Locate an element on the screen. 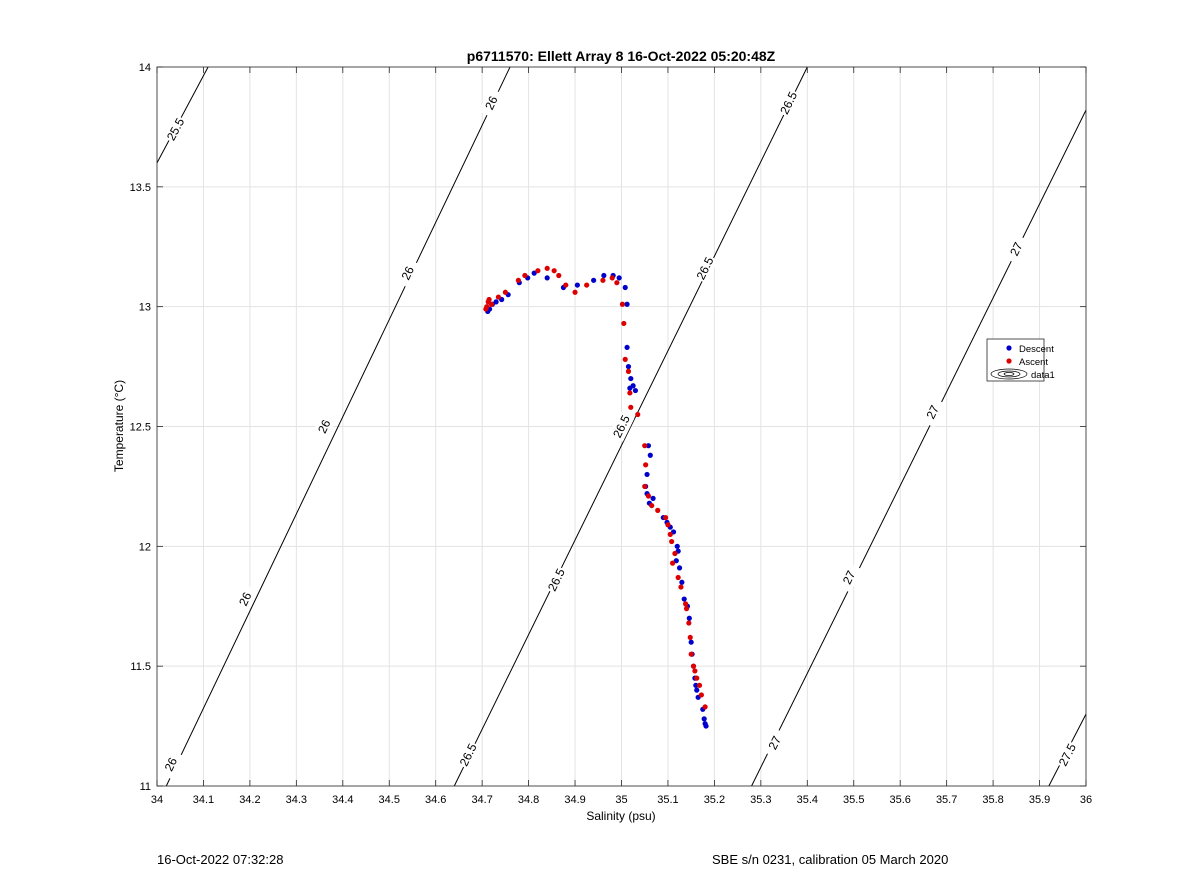 The height and width of the screenshot is (885, 1200). x-tick-label: 34.7 is located at coordinates (481, 800).